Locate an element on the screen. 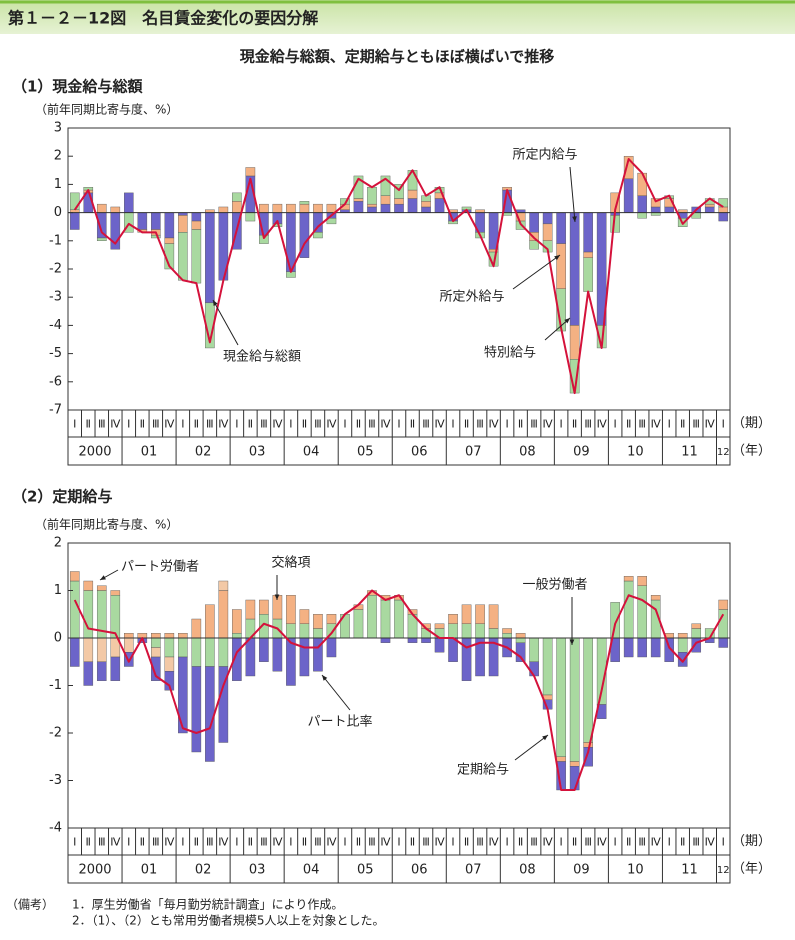  year-label: 2000 is located at coordinates (94, 452).